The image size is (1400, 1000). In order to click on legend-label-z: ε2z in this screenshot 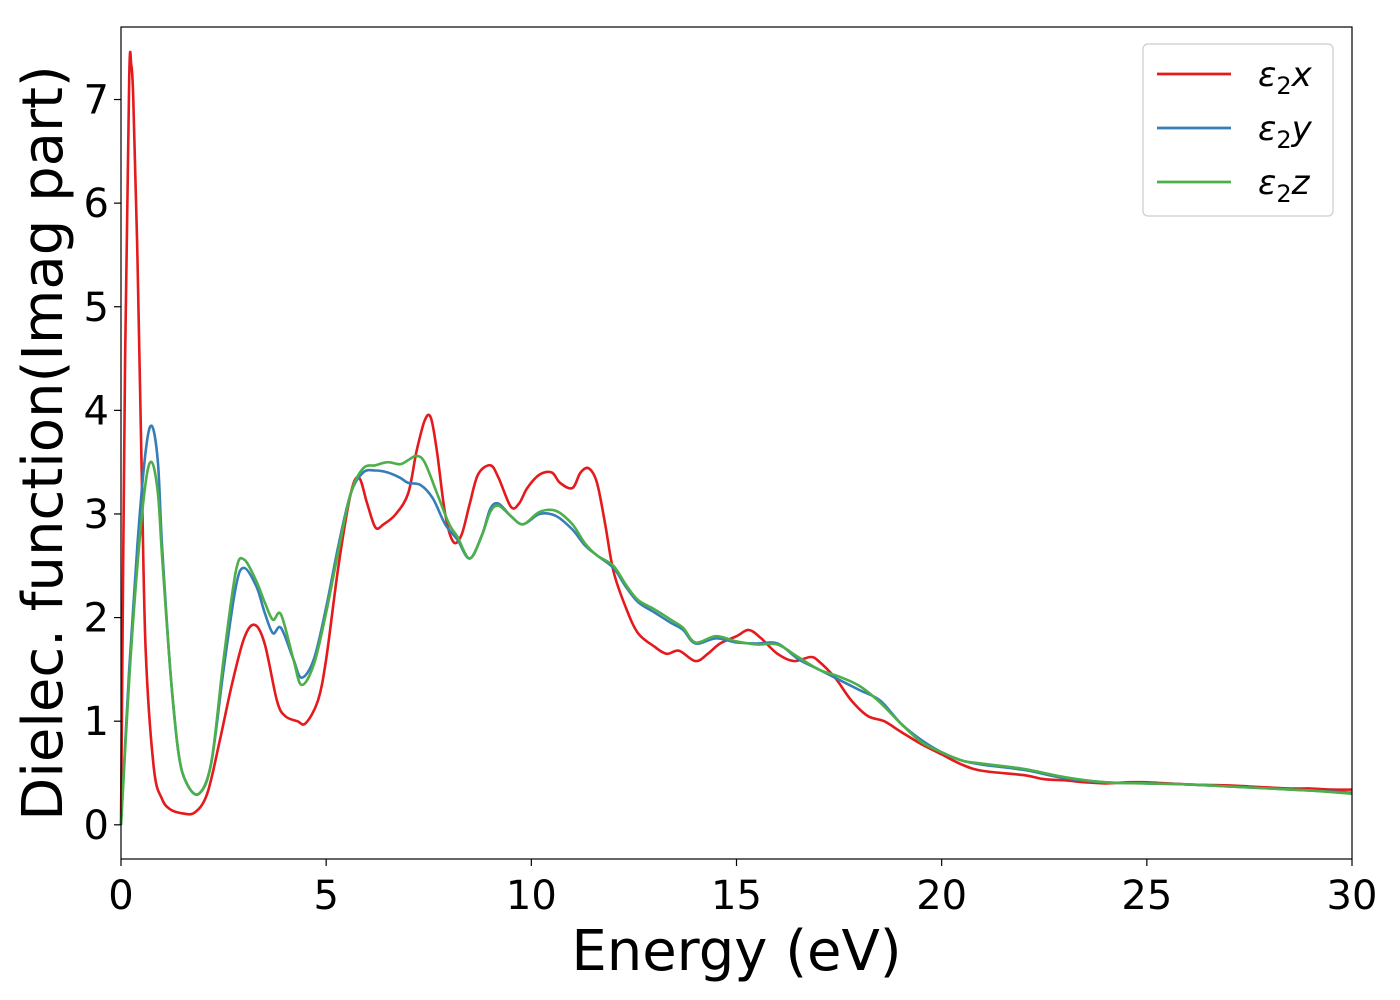, I will do `click(1284, 185)`.